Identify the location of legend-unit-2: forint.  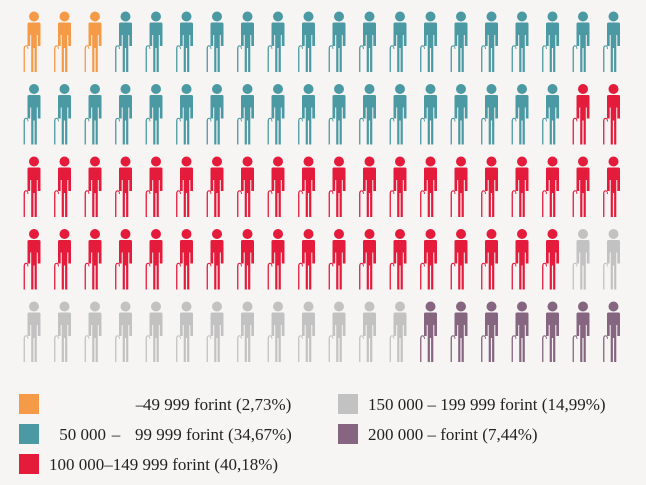
(205, 434).